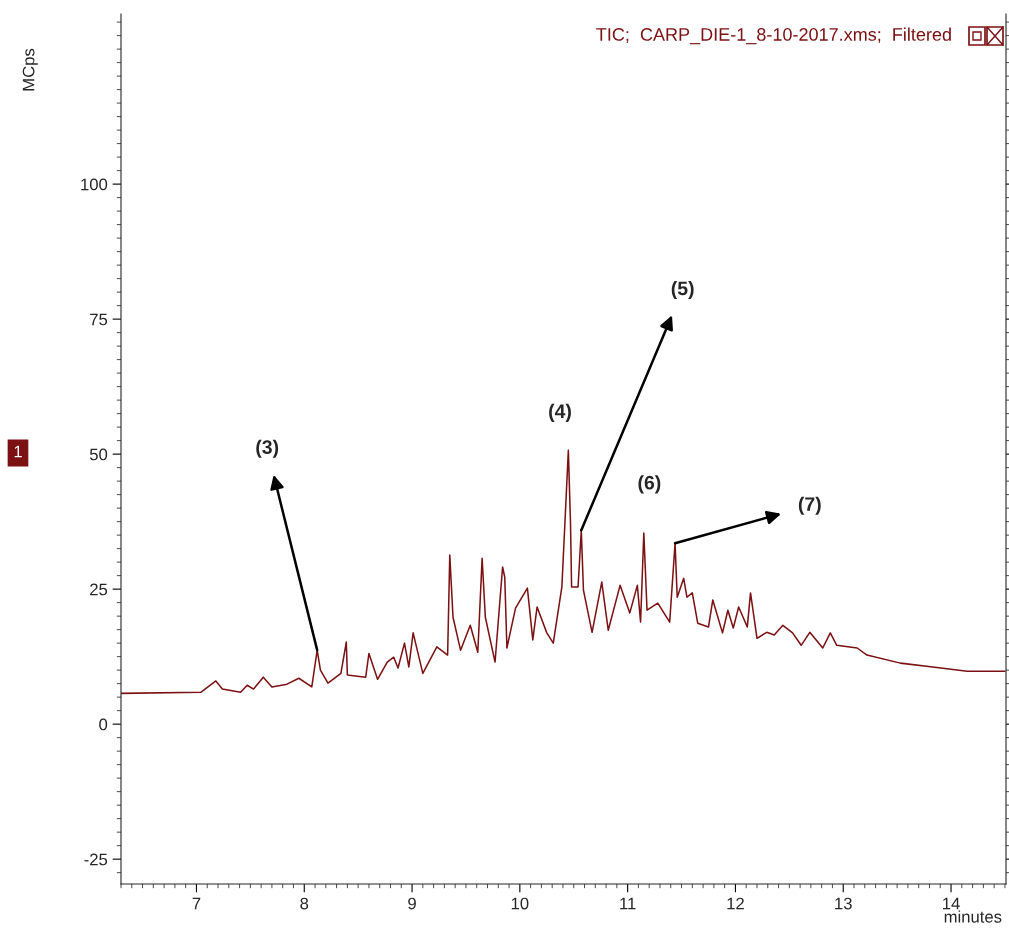  Describe the element at coordinates (735, 903) in the screenshot. I see `x-tick-label: 12` at that location.